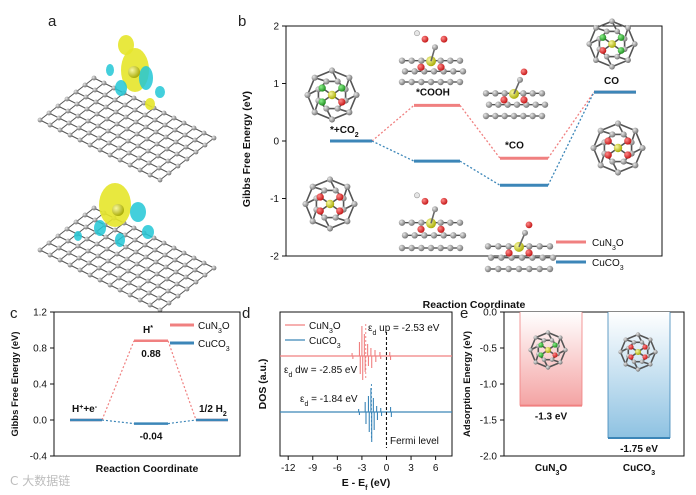 The height and width of the screenshot is (495, 696). What do you see at coordinates (330, 204) in the screenshot?
I see `structure-cuco3-co2` at bounding box center [330, 204].